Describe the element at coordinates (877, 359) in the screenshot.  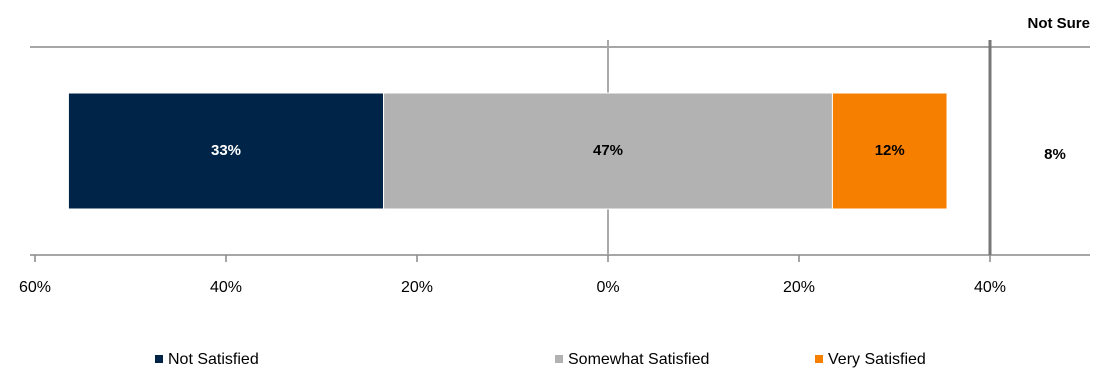
I see `legend-label: Very Satisfied` at that location.